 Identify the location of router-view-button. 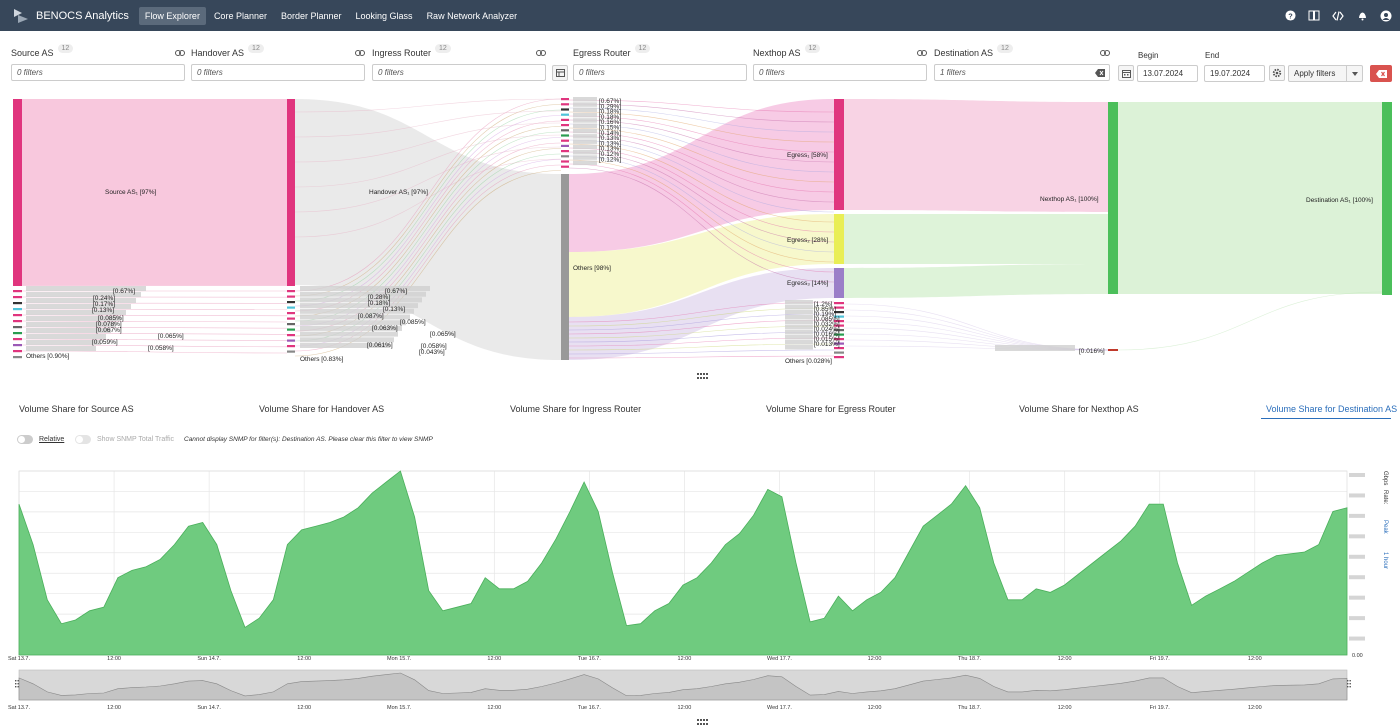
(560, 73).